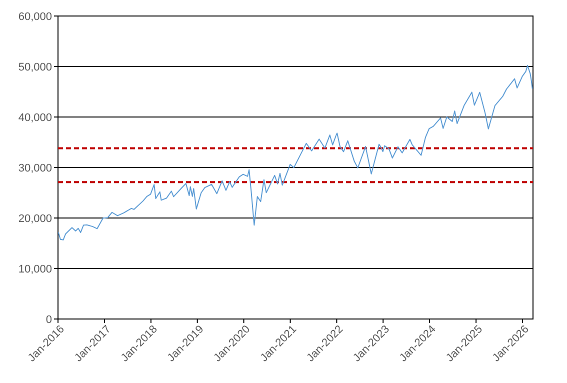  I want to click on y-tick-label: 10,000, so click(35, 269).